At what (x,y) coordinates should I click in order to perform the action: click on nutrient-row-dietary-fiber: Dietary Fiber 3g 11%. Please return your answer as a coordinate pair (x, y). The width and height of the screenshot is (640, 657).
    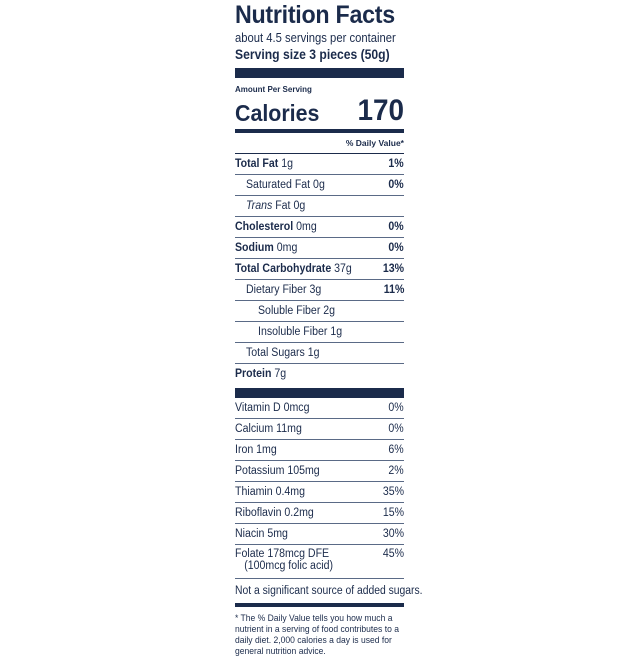
    Looking at the image, I should click on (319, 290).